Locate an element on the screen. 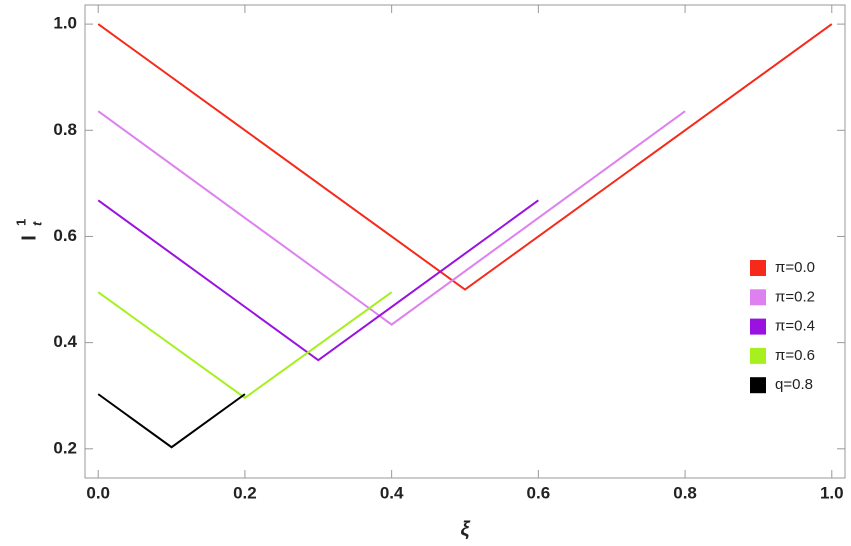 Image resolution: width=851 pixels, height=546 pixels. y-label-sup: 1 is located at coordinates (20, 222).